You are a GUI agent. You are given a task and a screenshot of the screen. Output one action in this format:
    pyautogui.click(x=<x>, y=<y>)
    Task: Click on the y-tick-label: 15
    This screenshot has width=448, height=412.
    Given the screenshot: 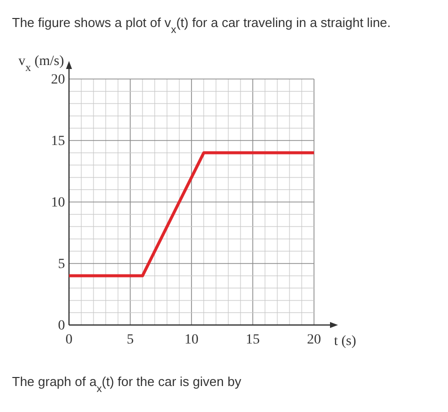 What is the action you would take?
    pyautogui.click(x=58, y=141)
    